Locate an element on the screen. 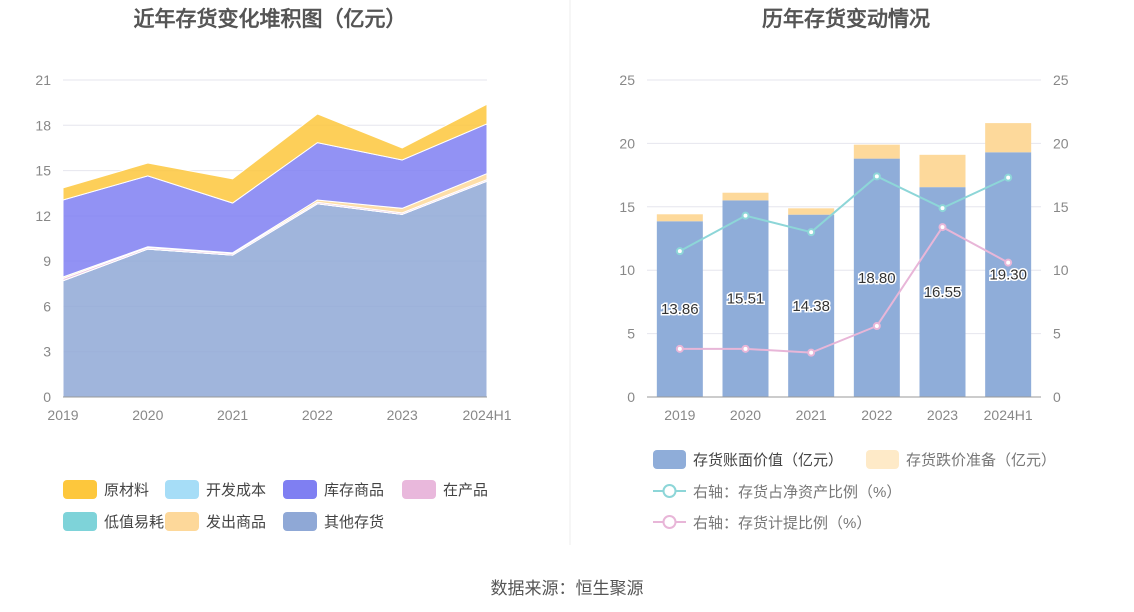  y2-tick-label: 0 is located at coordinates (1057, 397).